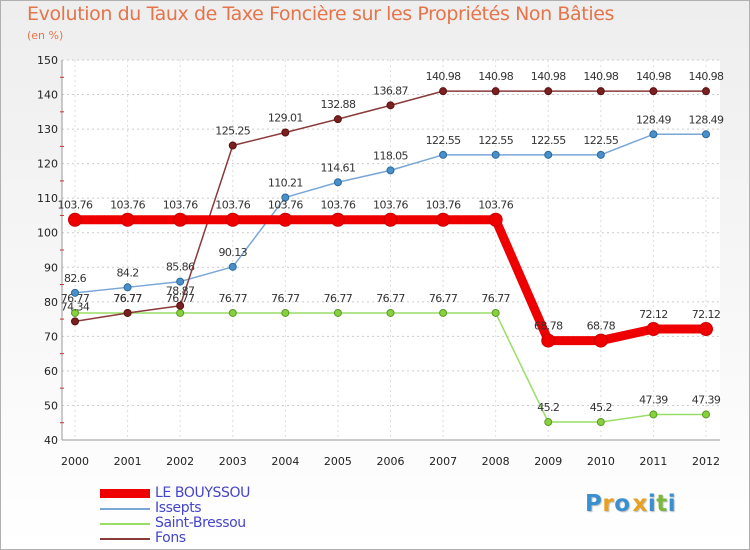  I want to click on y-tick-label-150: 150, so click(47, 60).